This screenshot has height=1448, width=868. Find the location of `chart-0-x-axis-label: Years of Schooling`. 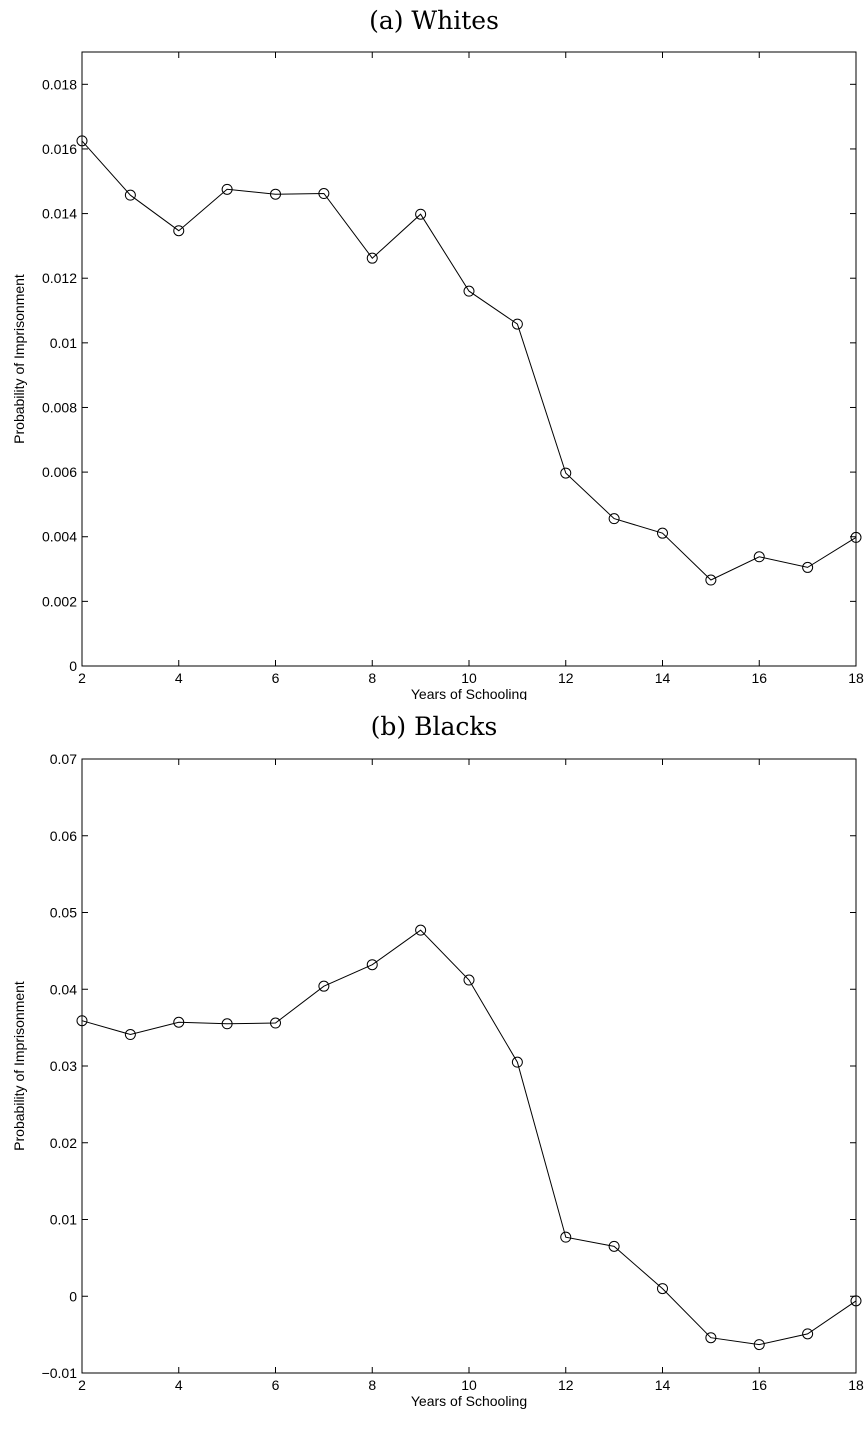

chart-0-x-axis-label: Years of Schooling is located at coordinates (469, 693).